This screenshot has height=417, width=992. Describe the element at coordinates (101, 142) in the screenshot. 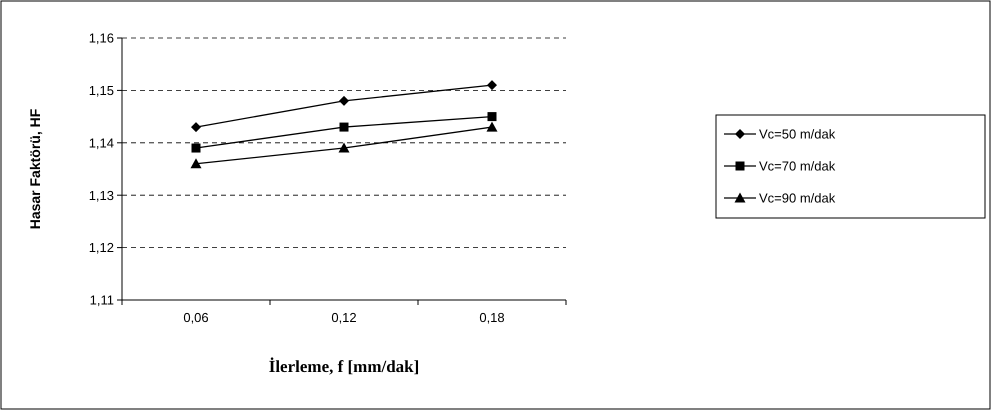

I see `y-tick-label: 1,14` at that location.